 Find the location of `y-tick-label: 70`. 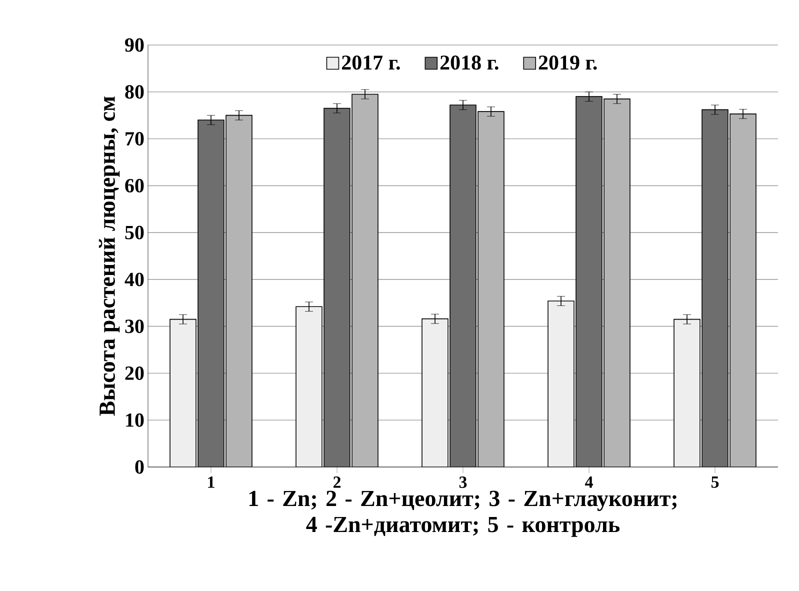

y-tick-label: 70 is located at coordinates (135, 139).